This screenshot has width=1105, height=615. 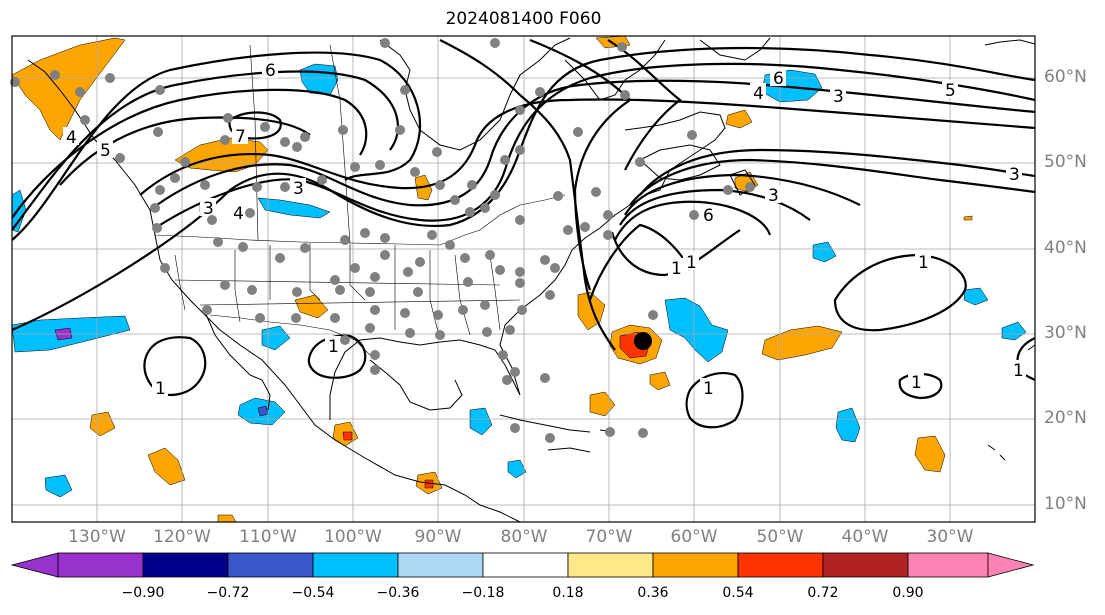 What do you see at coordinates (780, 537) in the screenshot?
I see `lon-label: 50°W` at bounding box center [780, 537].